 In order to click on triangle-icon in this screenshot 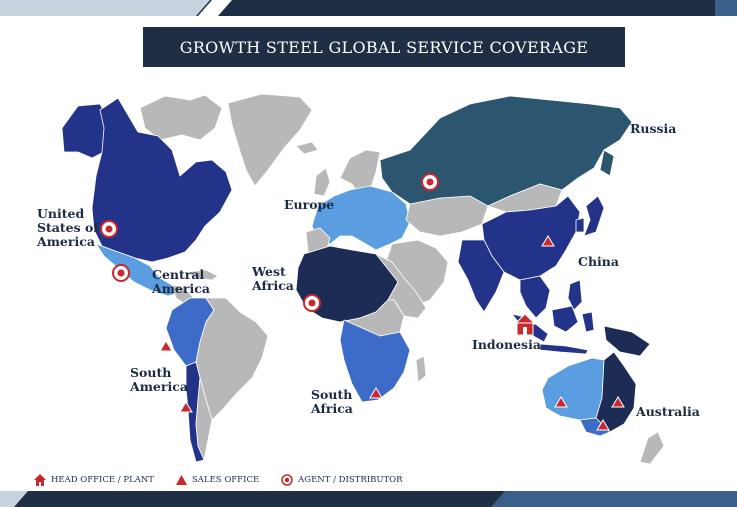, I will do `click(181, 480)`.